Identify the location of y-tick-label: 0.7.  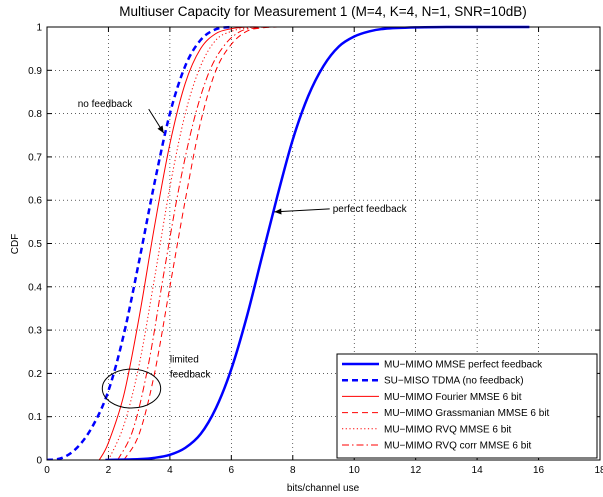
(35, 157).